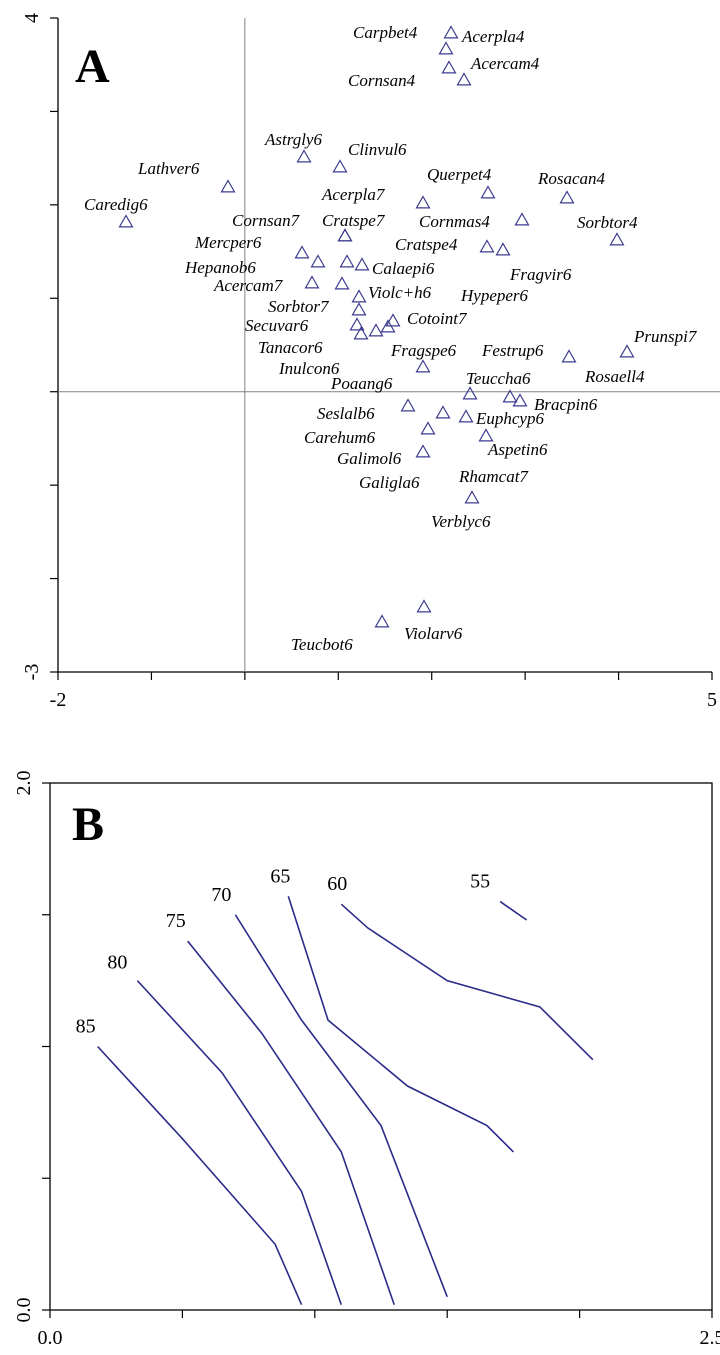  What do you see at coordinates (566, 404) in the screenshot?
I see `point-label: Bracpin6` at bounding box center [566, 404].